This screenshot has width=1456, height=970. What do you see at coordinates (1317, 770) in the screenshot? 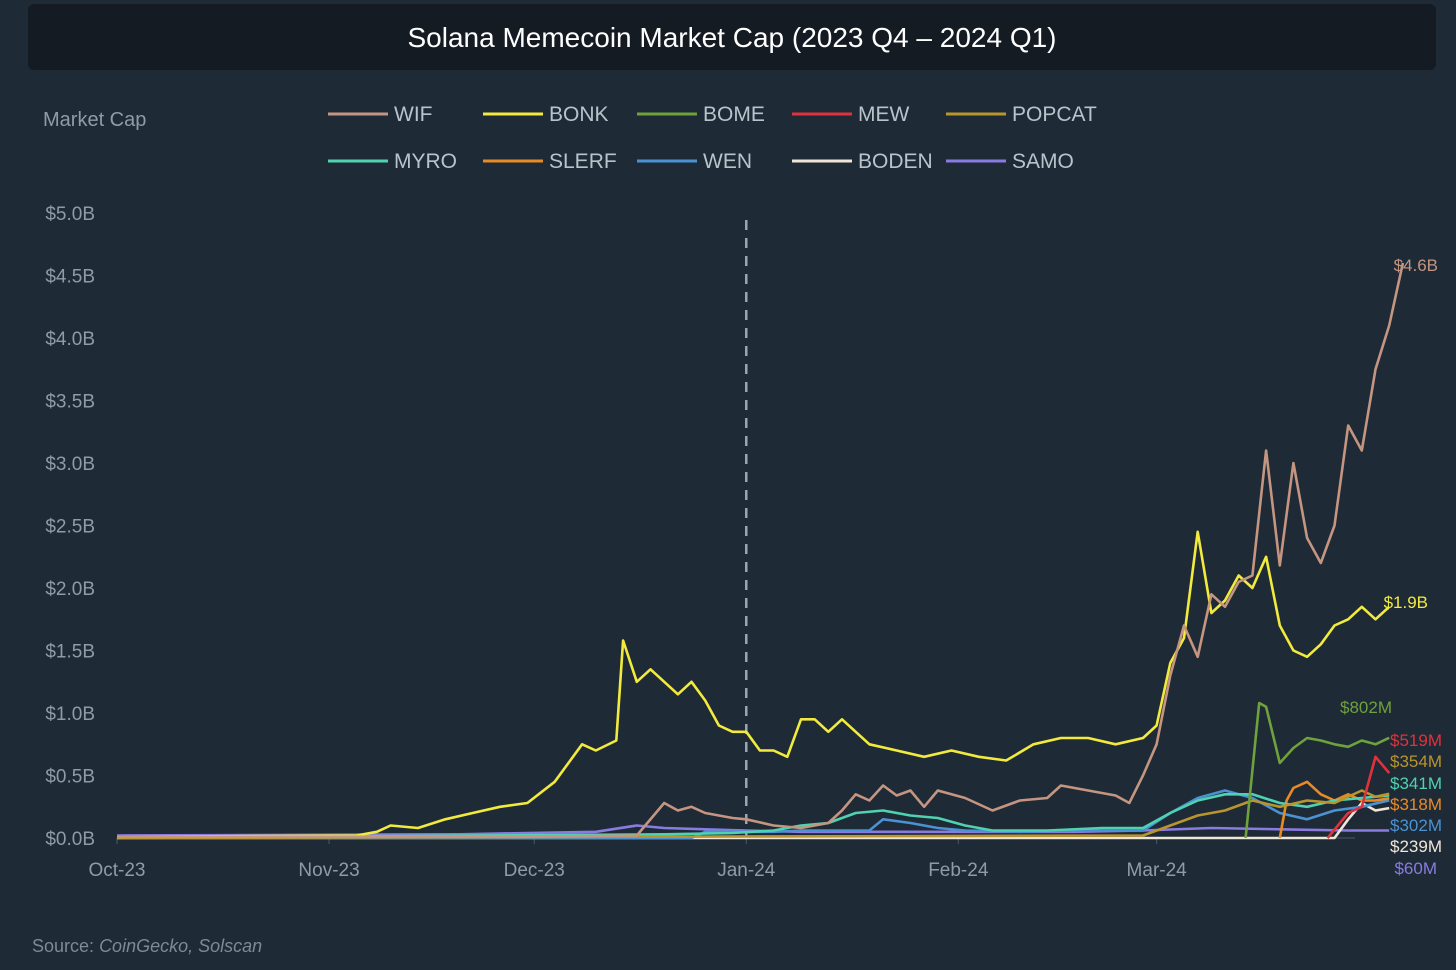
I see `series-line-bome` at bounding box center [1317, 770].